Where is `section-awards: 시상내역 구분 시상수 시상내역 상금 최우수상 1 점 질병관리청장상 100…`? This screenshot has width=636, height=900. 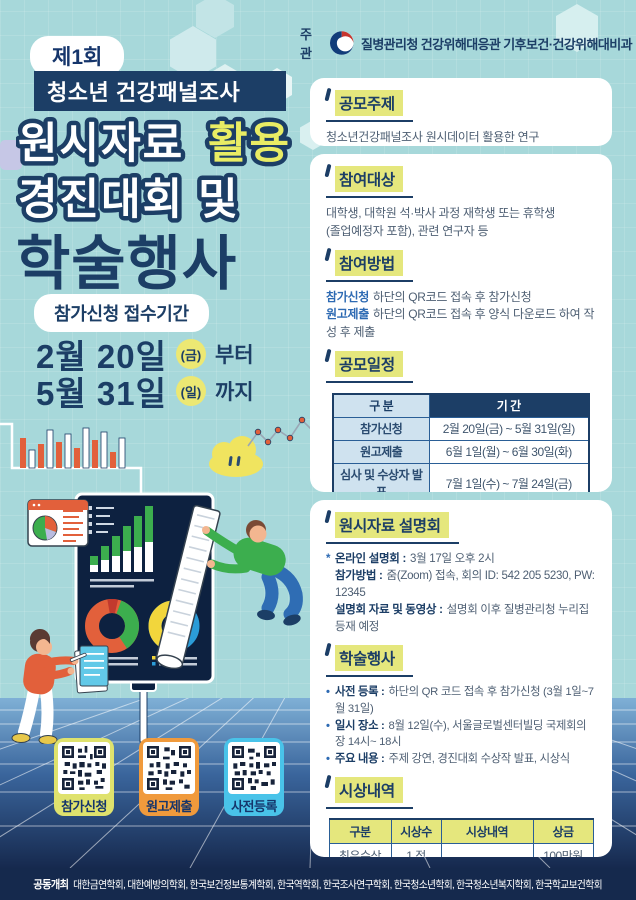
section-awards: 시상내역 구분 시상수 시상내역 상금 최우수상 1 점 질병관리청장상 100… is located at coordinates (460, 815).